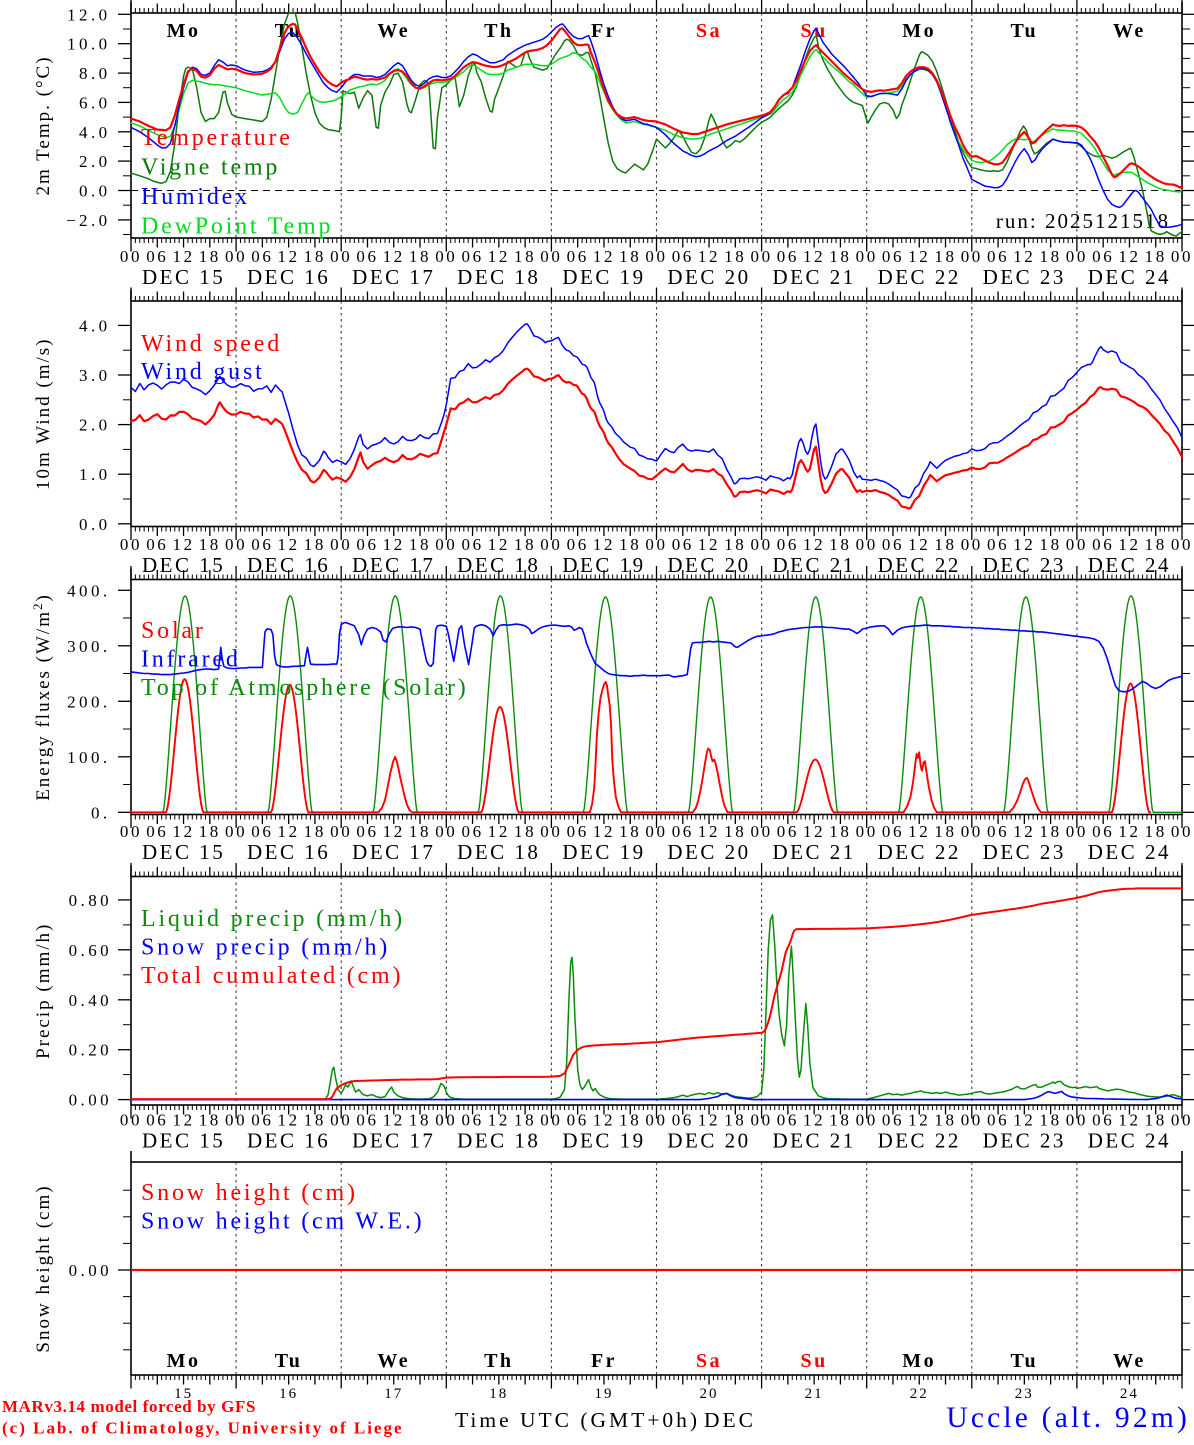  I want to click on svg-text: Wind speed, so click(211, 344).